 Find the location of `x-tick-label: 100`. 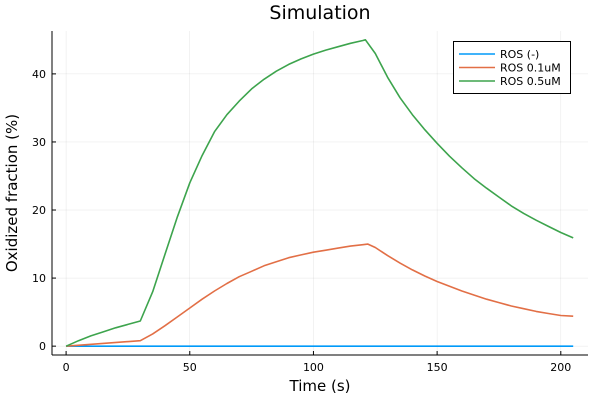

x-tick-label: 100 is located at coordinates (313, 367).